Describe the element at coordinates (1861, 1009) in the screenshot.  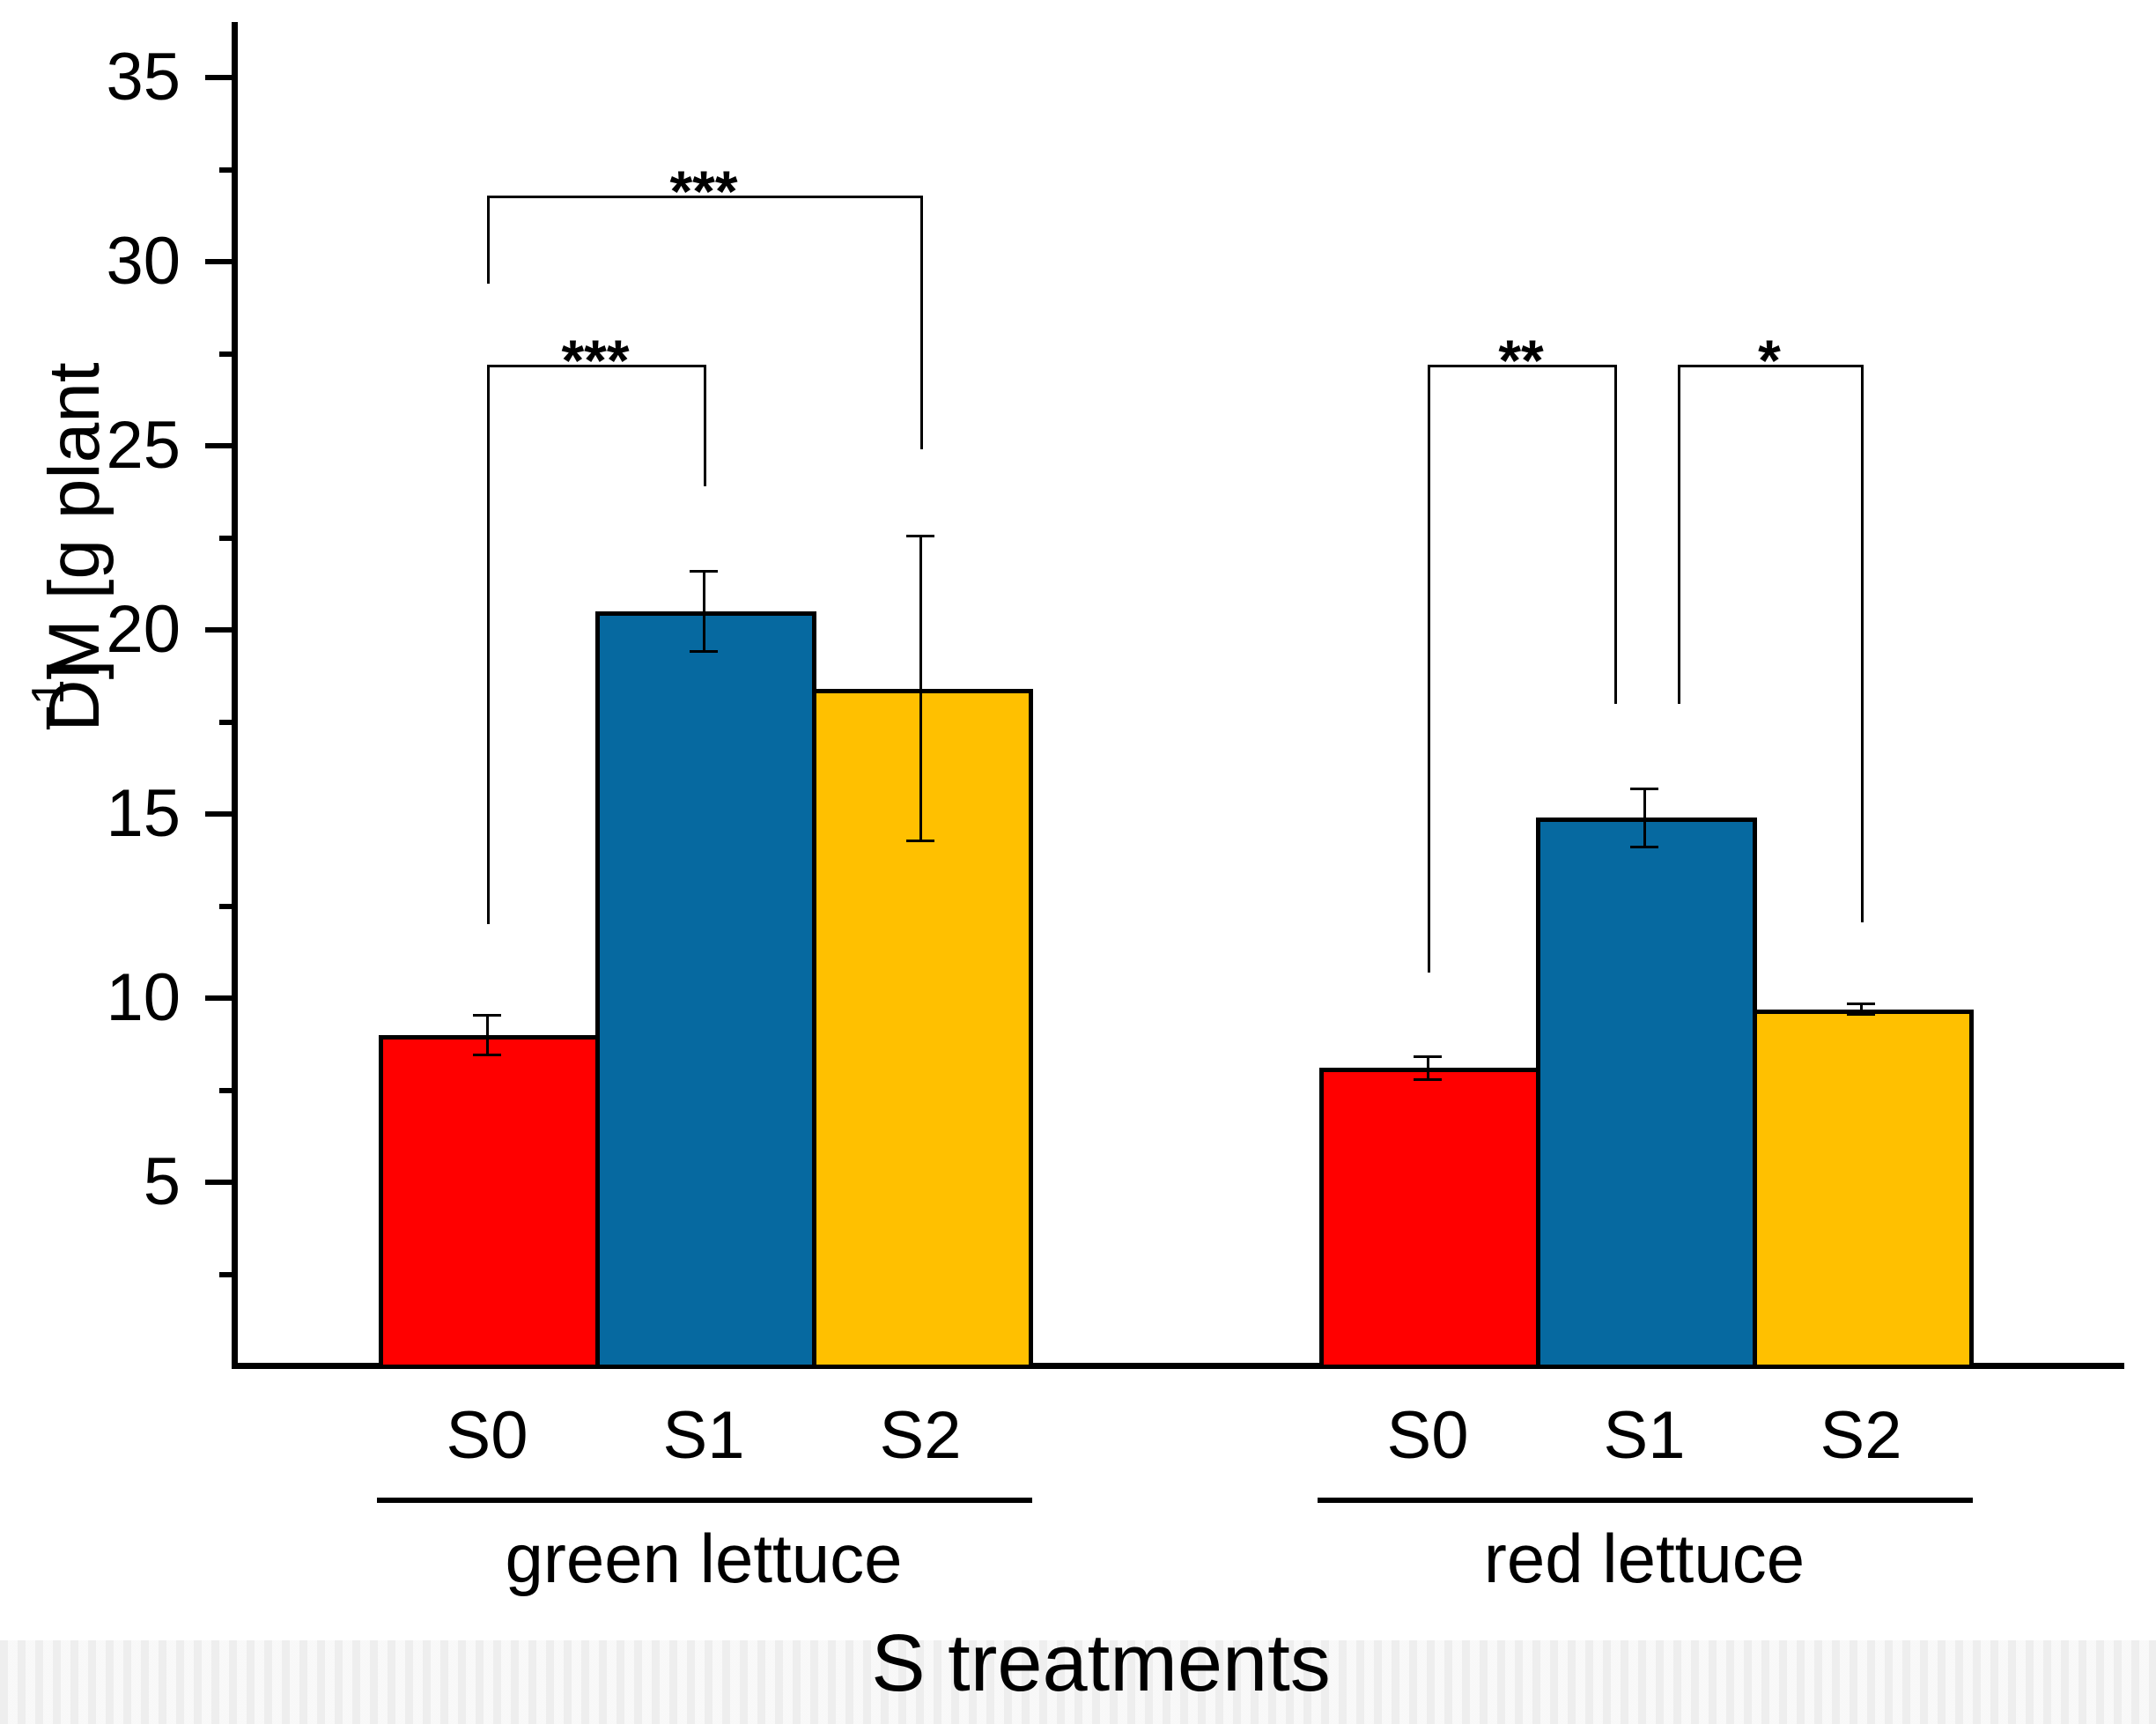
I see `error-bar-line-red-S2` at that location.